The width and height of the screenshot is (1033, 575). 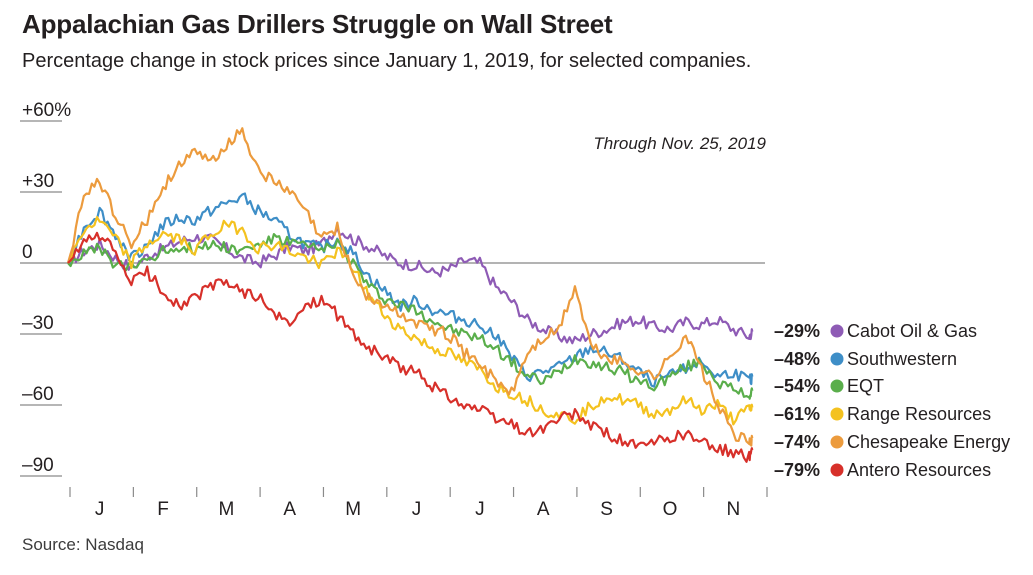 What do you see at coordinates (797, 386) in the screenshot?
I see `series-end-value: –54%` at bounding box center [797, 386].